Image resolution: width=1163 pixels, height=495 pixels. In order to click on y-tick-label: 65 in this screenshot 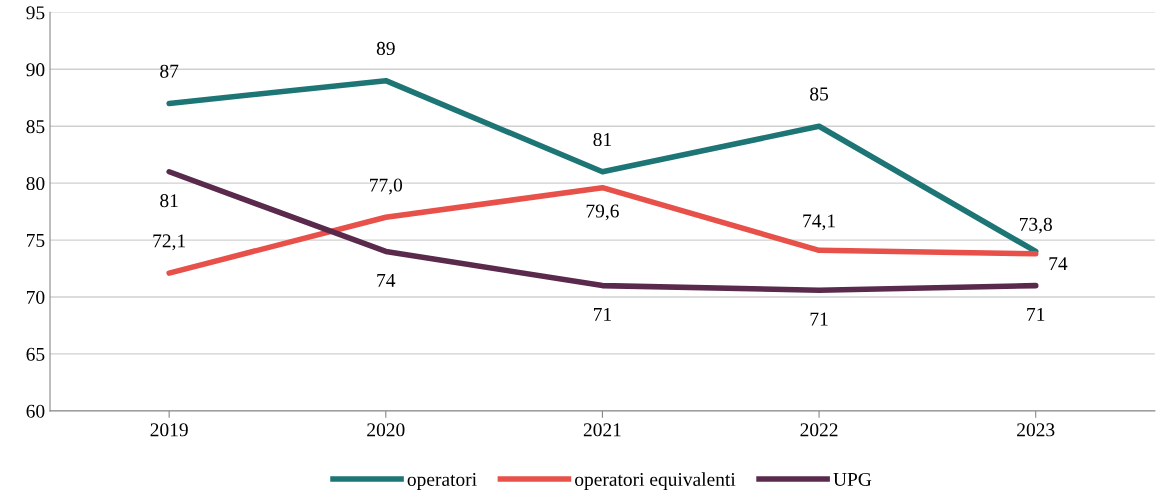, I will do `click(35, 354)`.